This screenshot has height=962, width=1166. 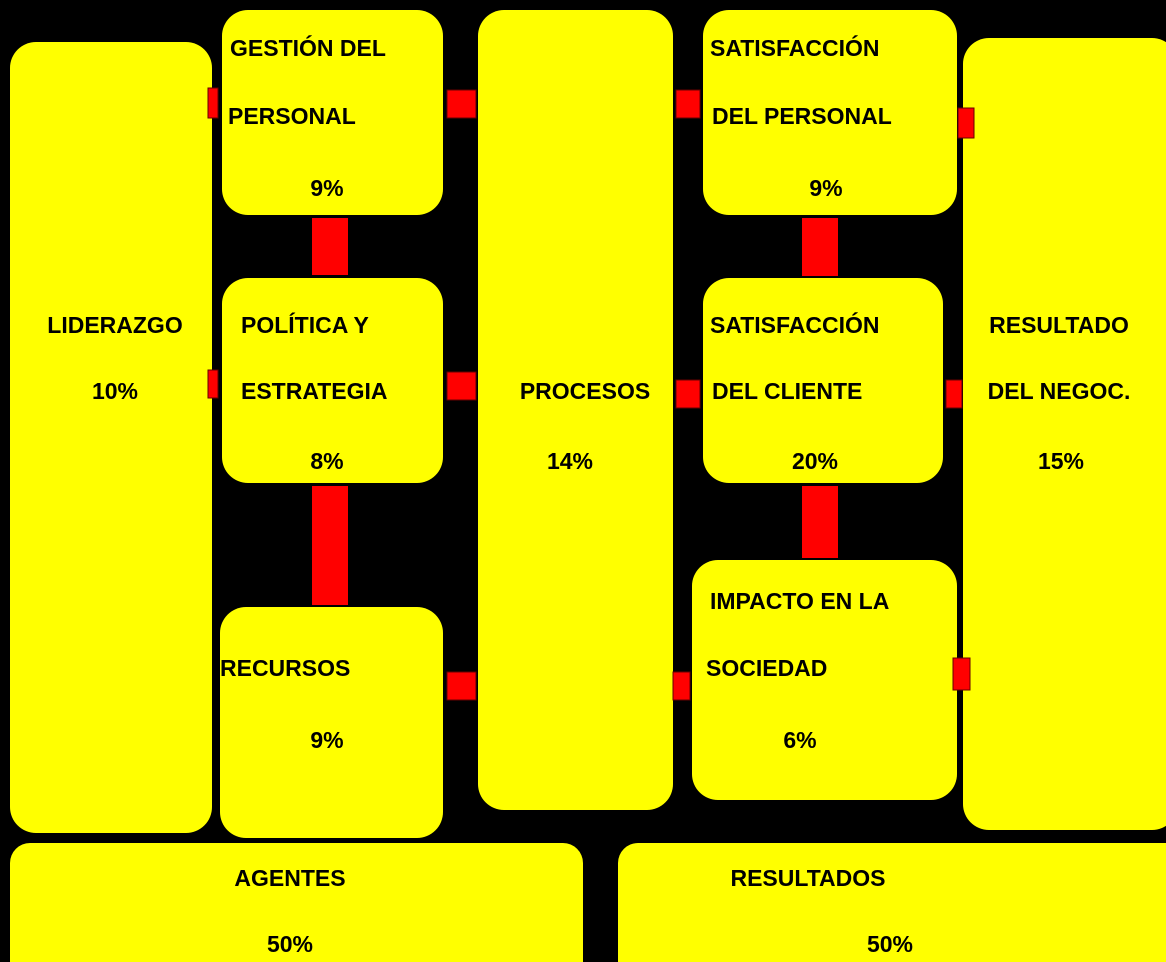 What do you see at coordinates (331, 722) in the screenshot?
I see `box-recursos` at bounding box center [331, 722].